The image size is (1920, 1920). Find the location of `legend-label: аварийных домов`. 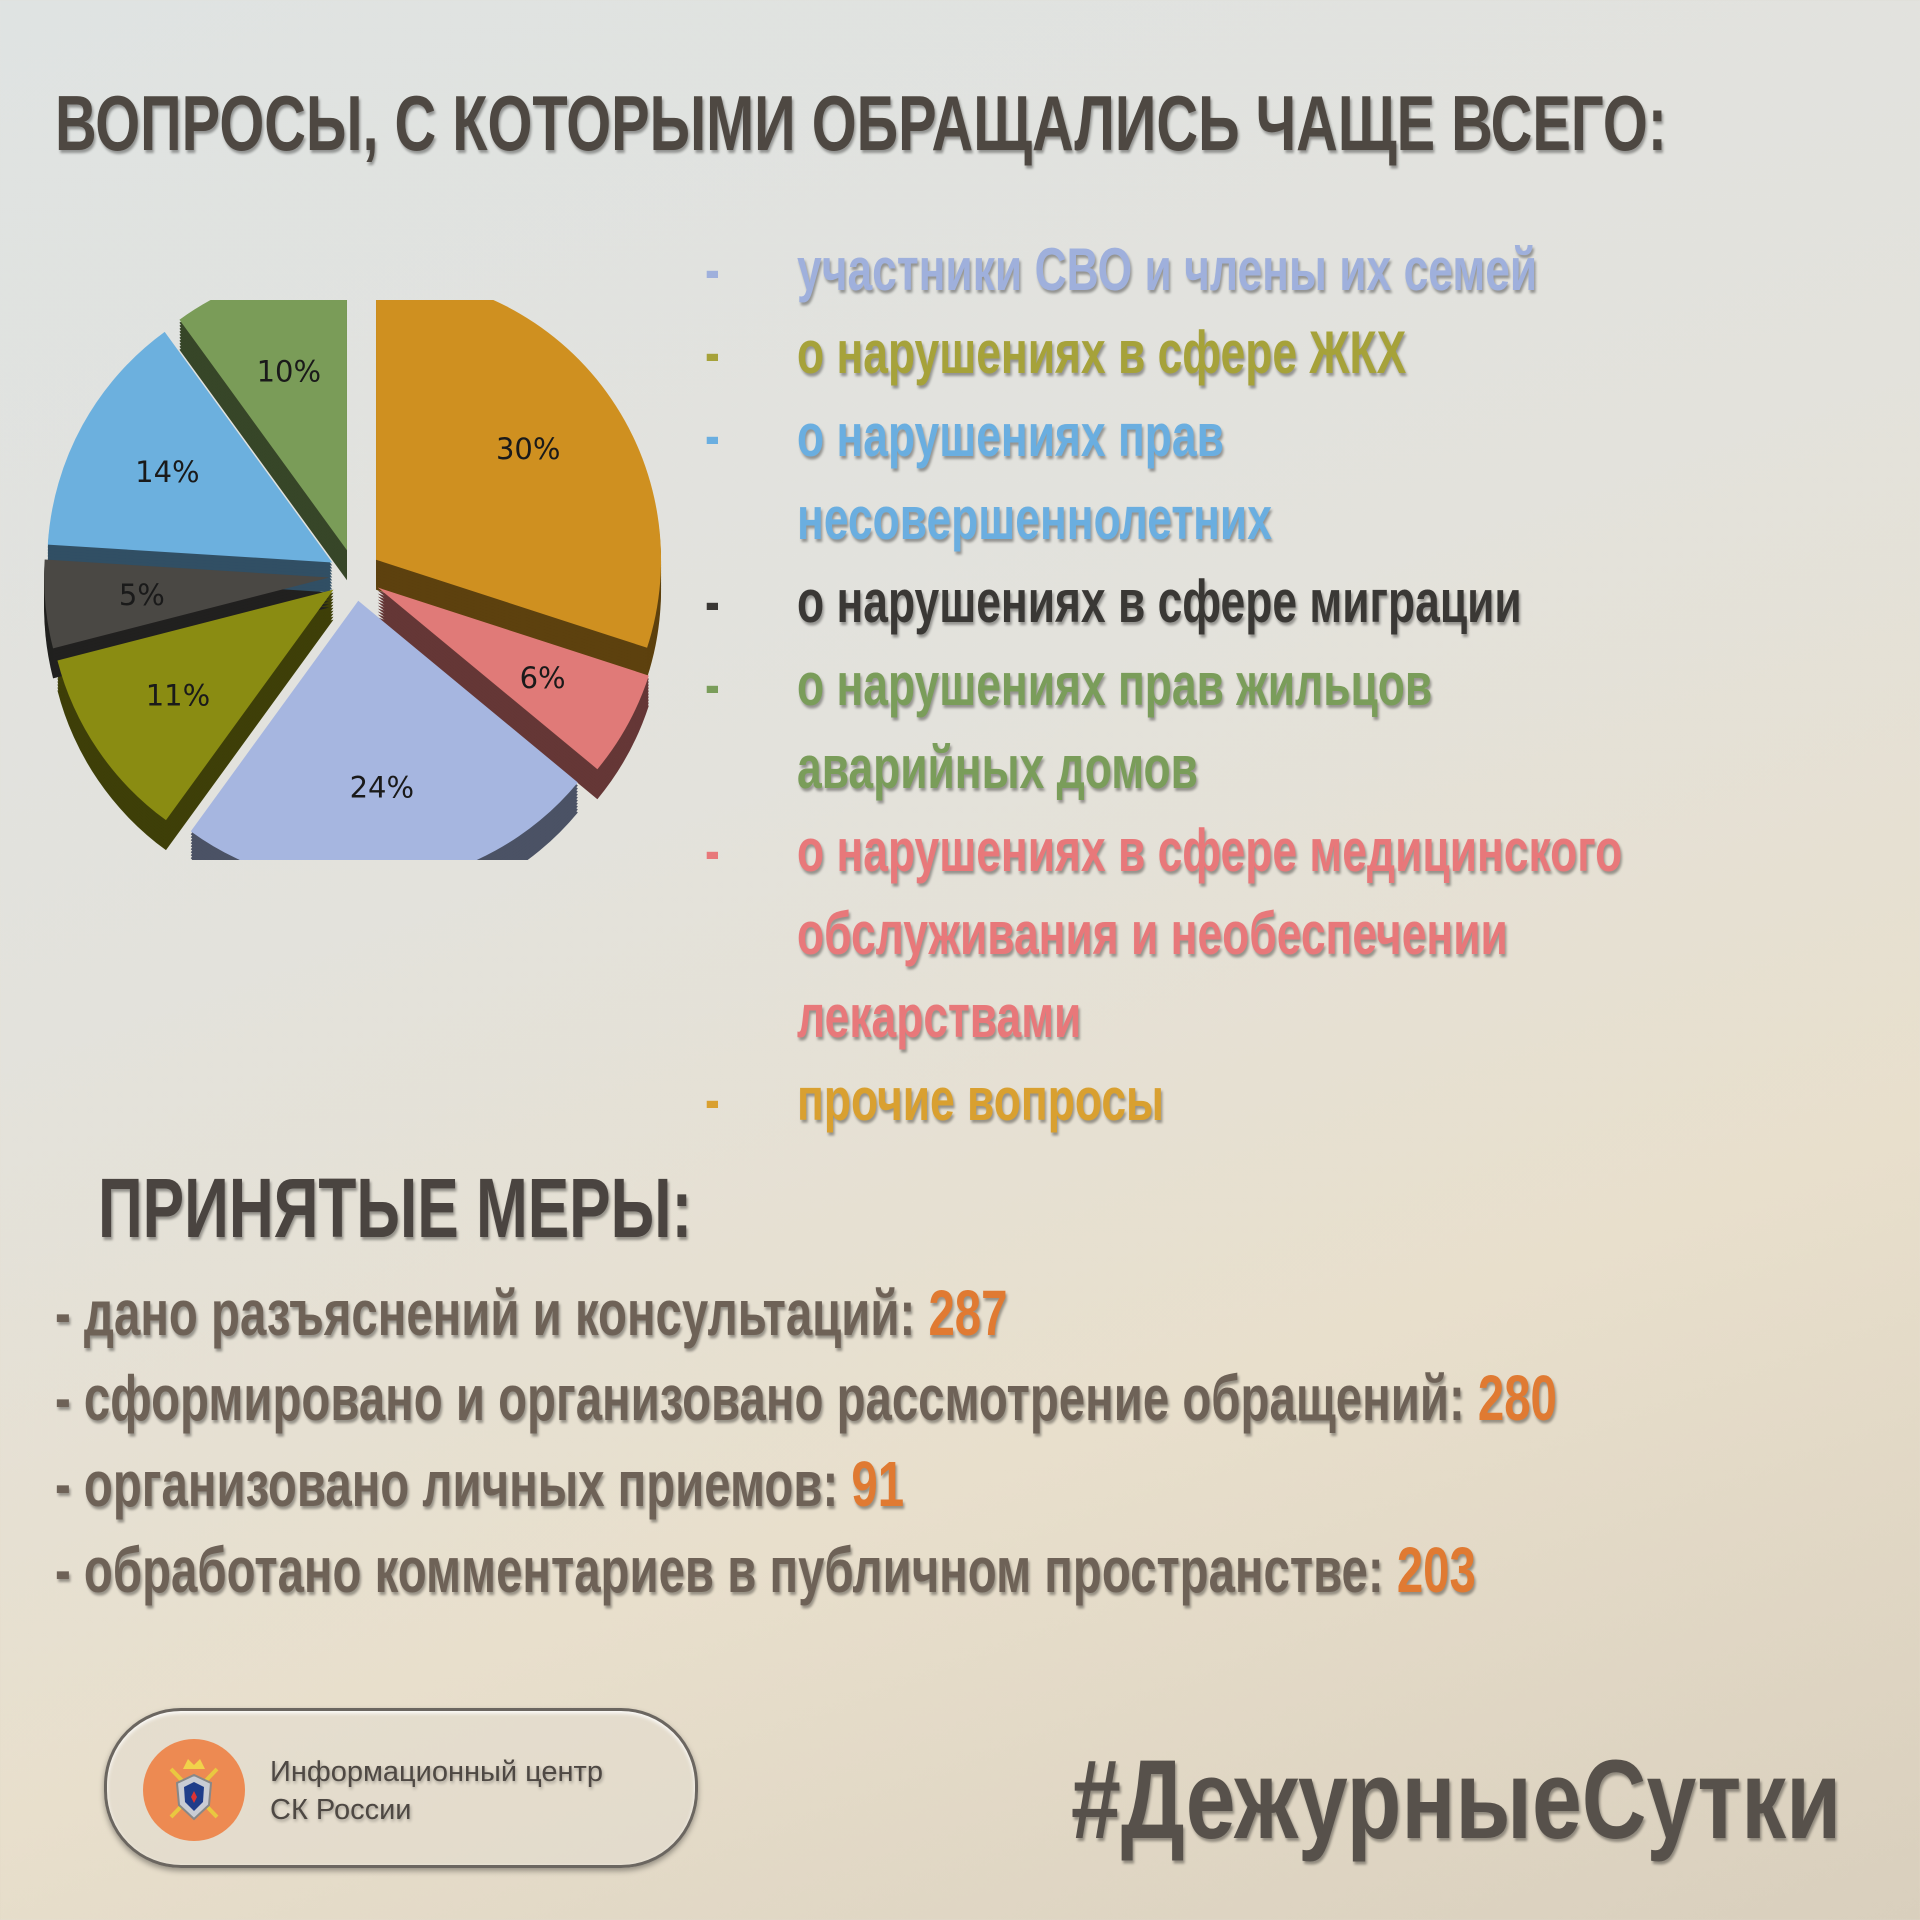

legend-label: аварийных домов is located at coordinates (997, 767).